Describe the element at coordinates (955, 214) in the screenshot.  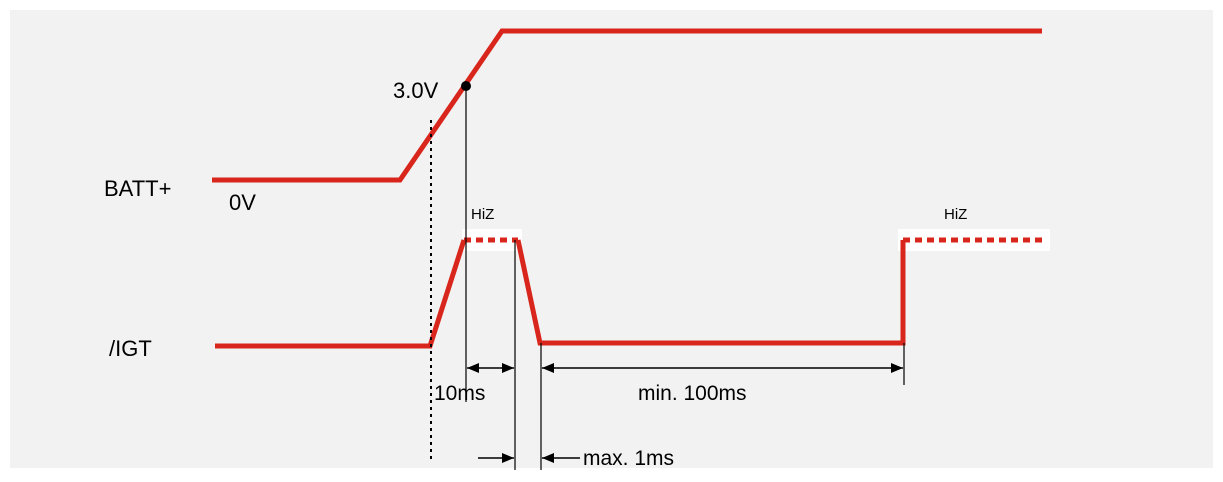
I see `hiz-label-second: HiZ` at that location.